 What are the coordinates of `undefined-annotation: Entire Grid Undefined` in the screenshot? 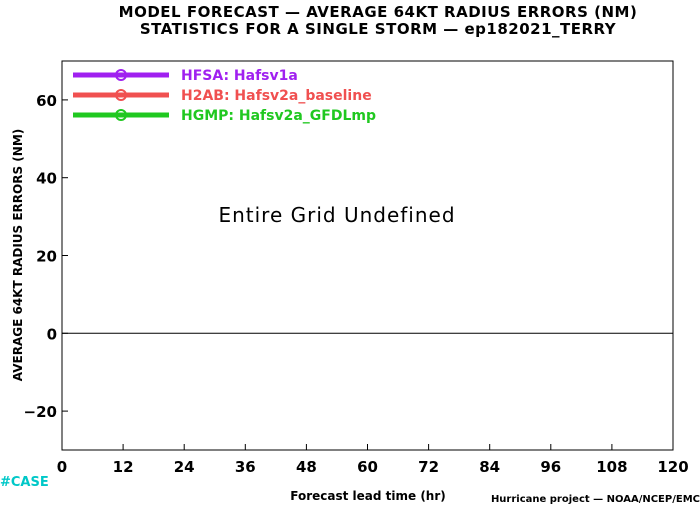 It's located at (336, 215).